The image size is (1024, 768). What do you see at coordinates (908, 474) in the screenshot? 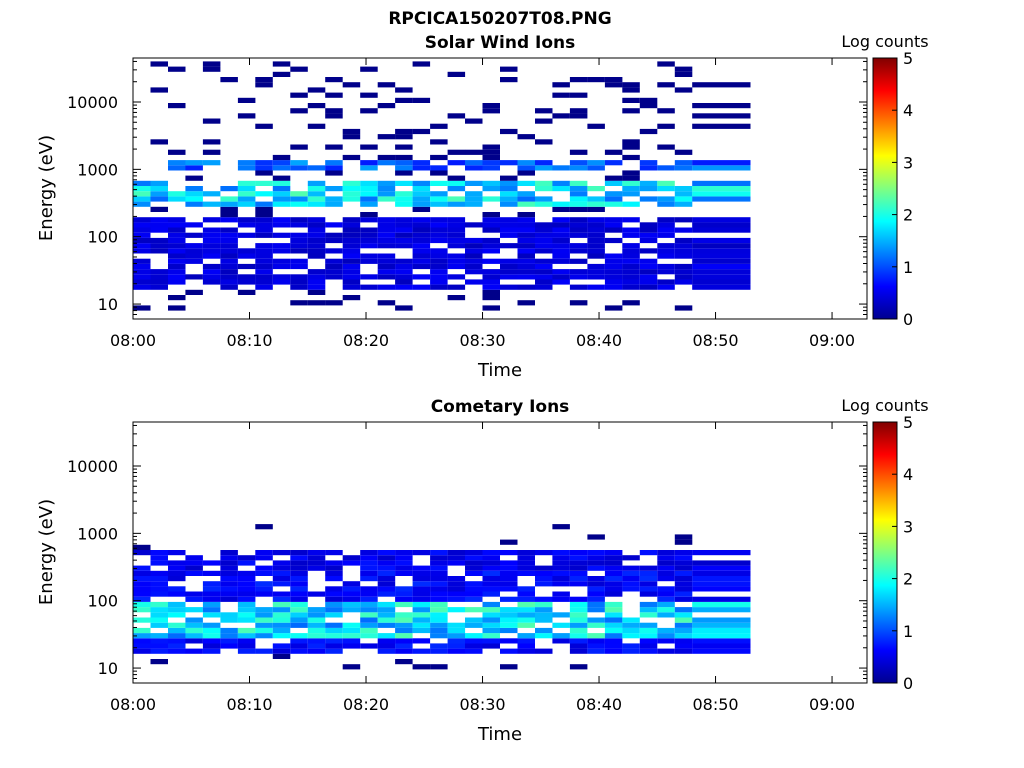
I see `colorbar-tick-label: 4` at bounding box center [908, 474].